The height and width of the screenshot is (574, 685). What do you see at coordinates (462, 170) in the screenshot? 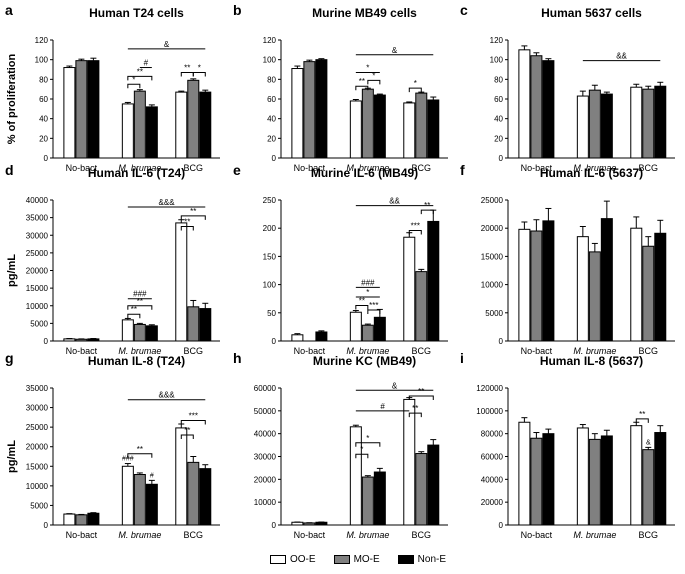
I see `panel-letter: f` at bounding box center [462, 170].